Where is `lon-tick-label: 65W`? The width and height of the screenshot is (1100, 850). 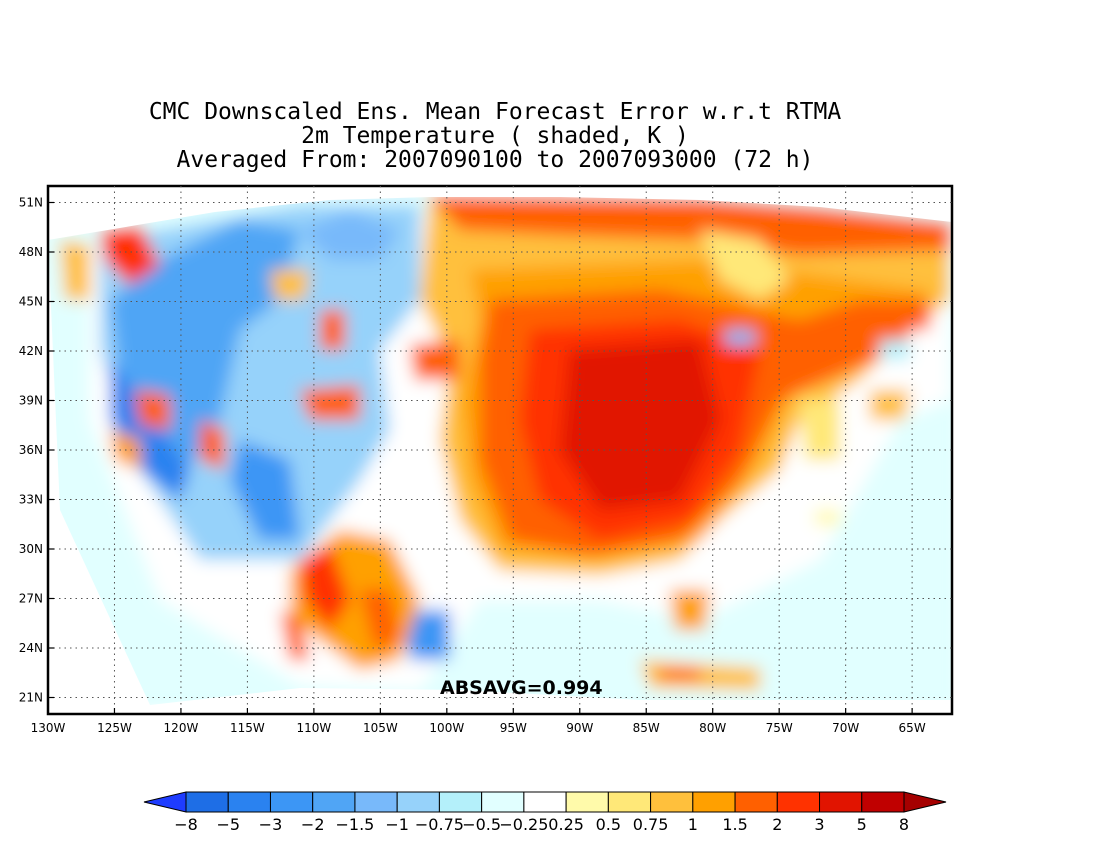
lon-tick-label: 65W is located at coordinates (912, 728).